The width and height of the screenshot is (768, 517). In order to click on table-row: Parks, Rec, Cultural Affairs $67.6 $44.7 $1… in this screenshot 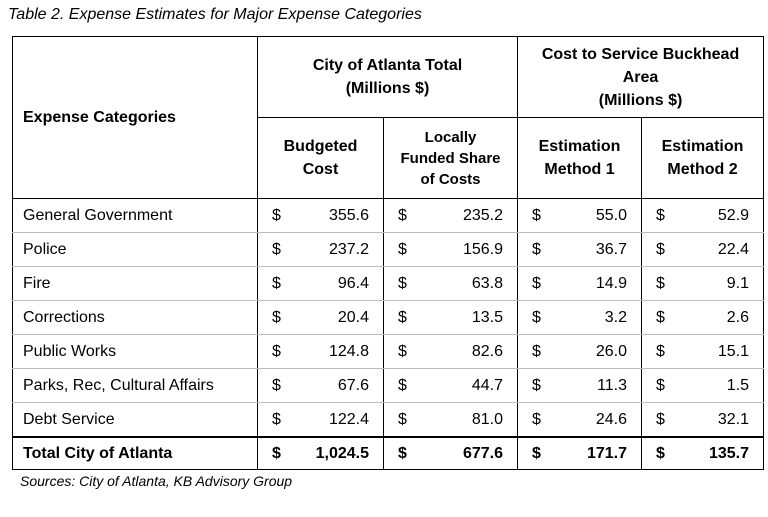, I will do `click(388, 385)`.